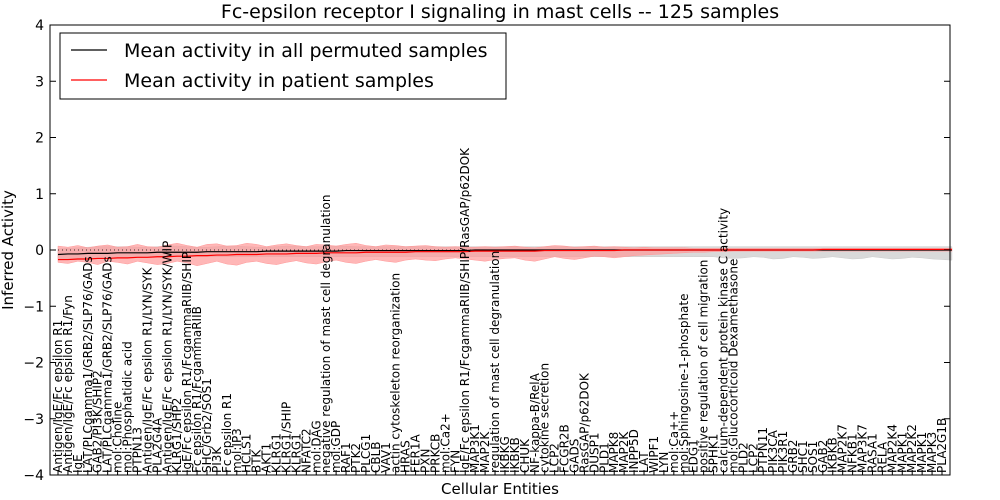 The height and width of the screenshot is (500, 1000). What do you see at coordinates (39, 195) in the screenshot?
I see `y-tick-label: 1` at bounding box center [39, 195].